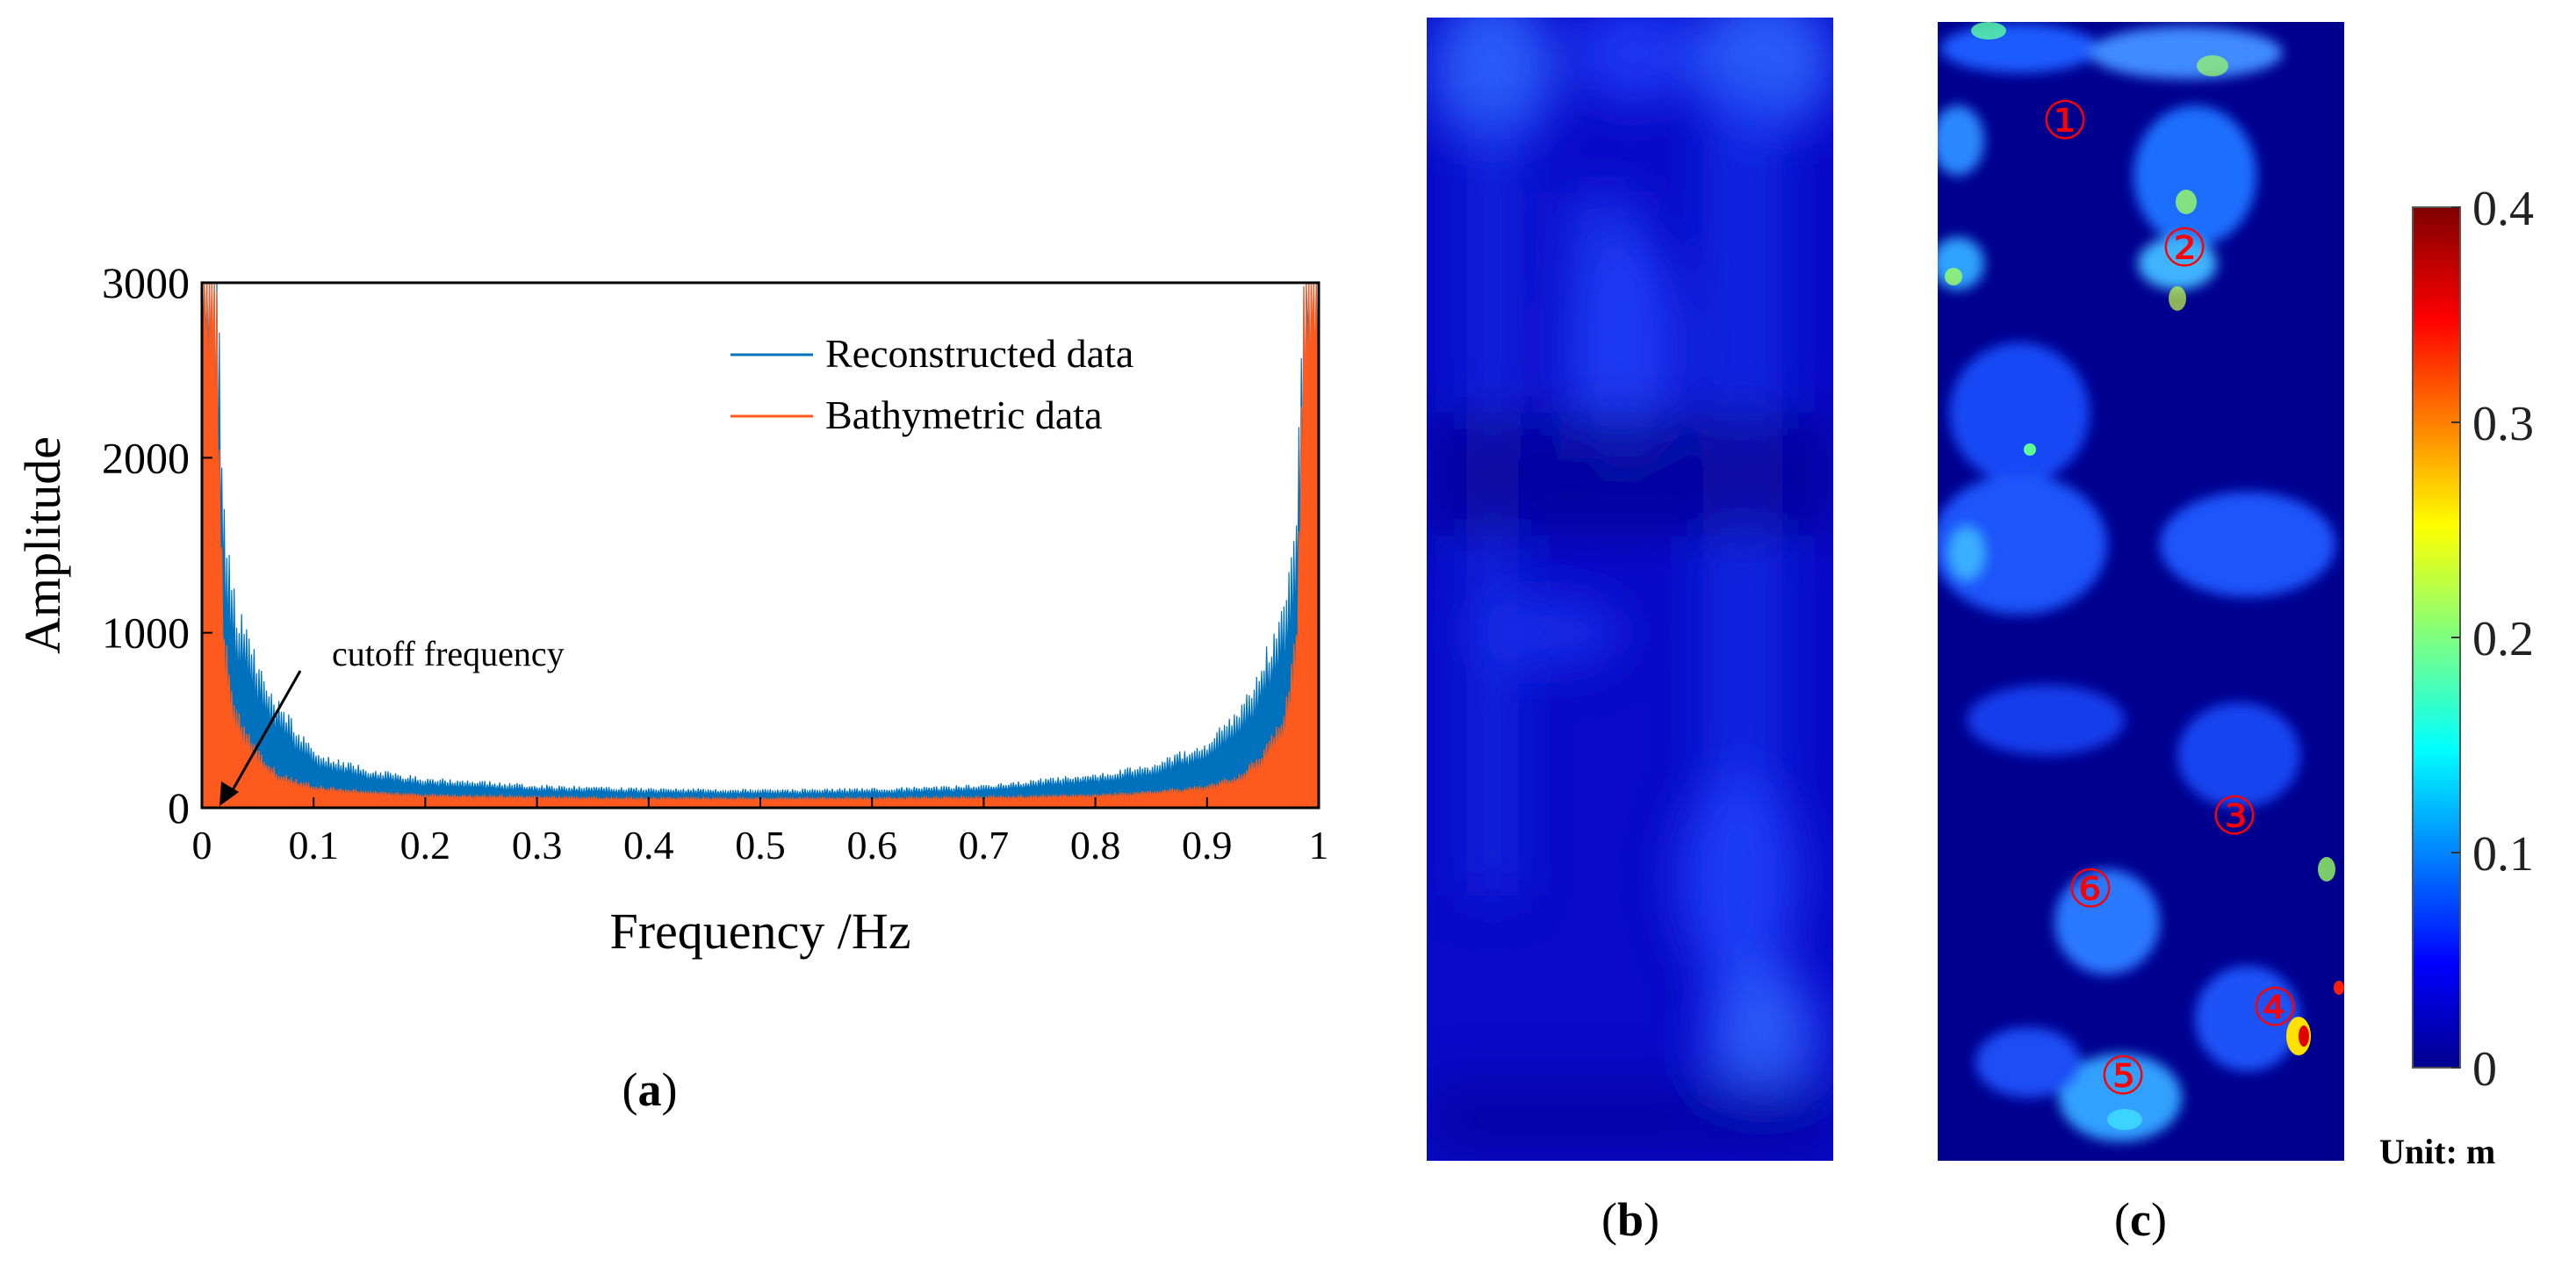  I want to click on heatmap-c-hotspots, so click(2144, 576).